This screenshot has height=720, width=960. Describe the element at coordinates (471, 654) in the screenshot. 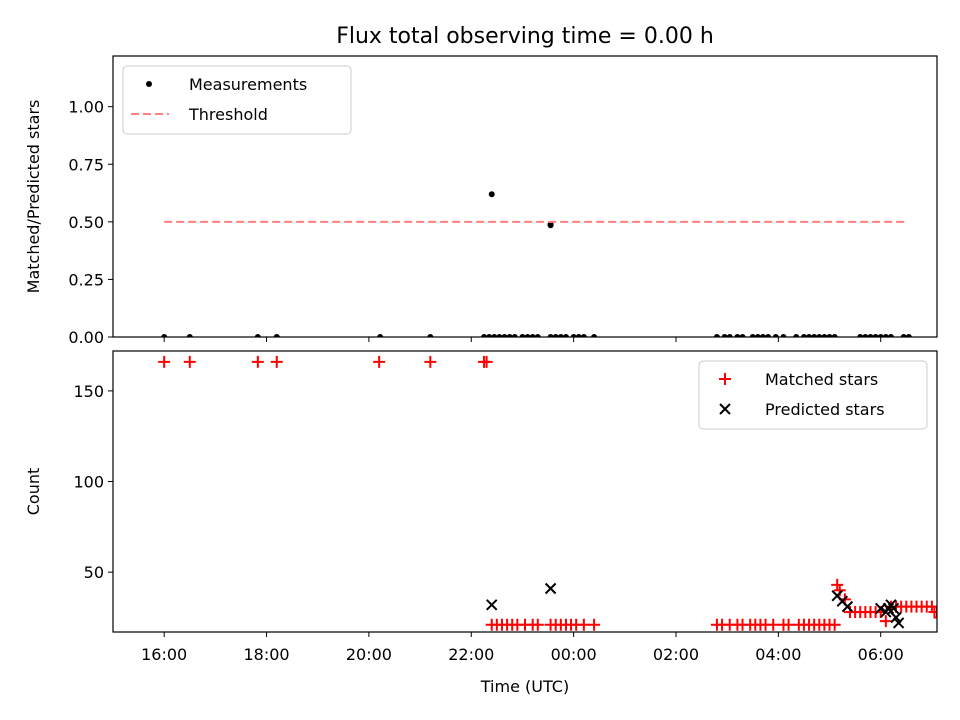

I see `x-tick-label: 22:00` at that location.